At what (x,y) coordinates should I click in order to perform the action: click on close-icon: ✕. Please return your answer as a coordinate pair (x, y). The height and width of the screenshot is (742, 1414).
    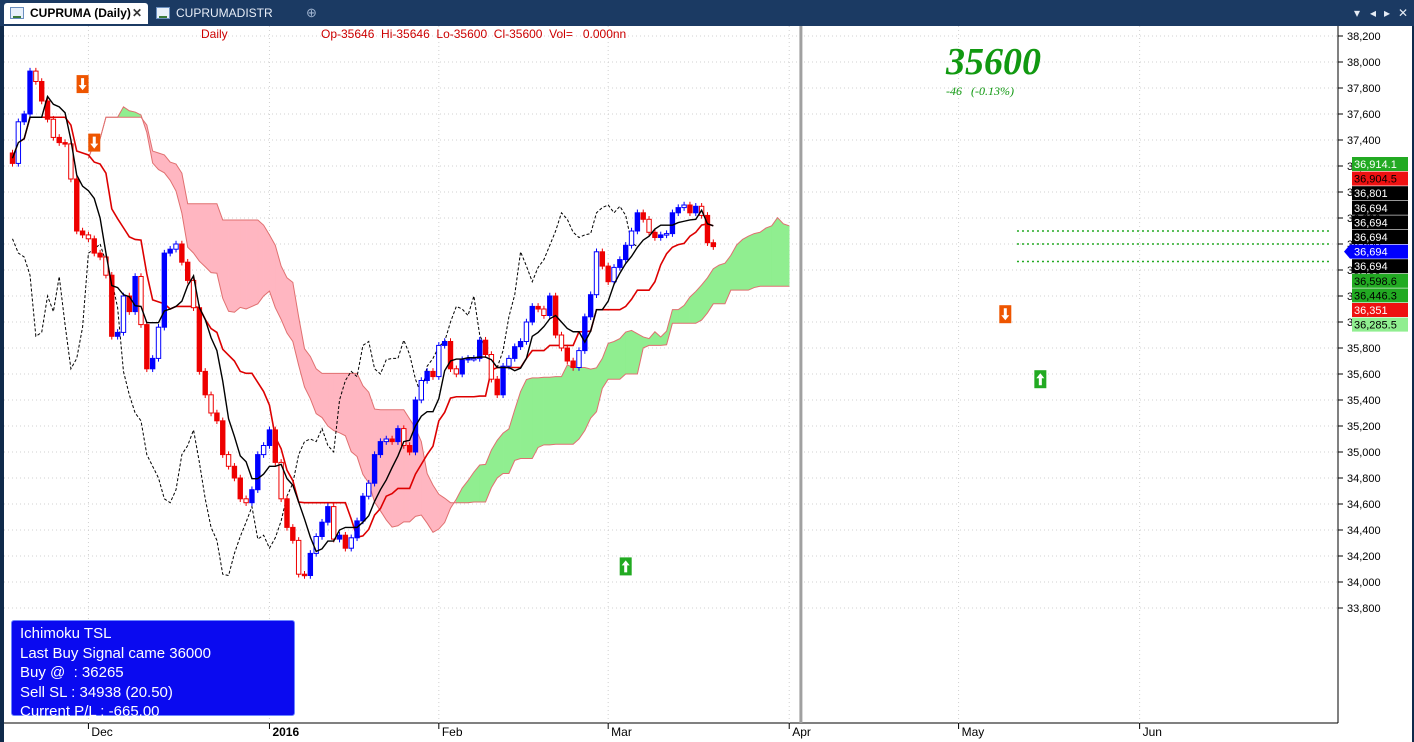
    Looking at the image, I should click on (136, 13).